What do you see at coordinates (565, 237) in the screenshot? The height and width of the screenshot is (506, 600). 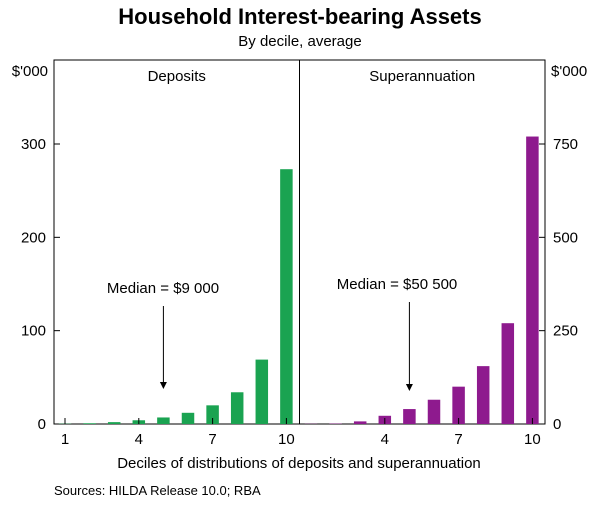 I see `right-y-tick-label: 500` at bounding box center [565, 237].